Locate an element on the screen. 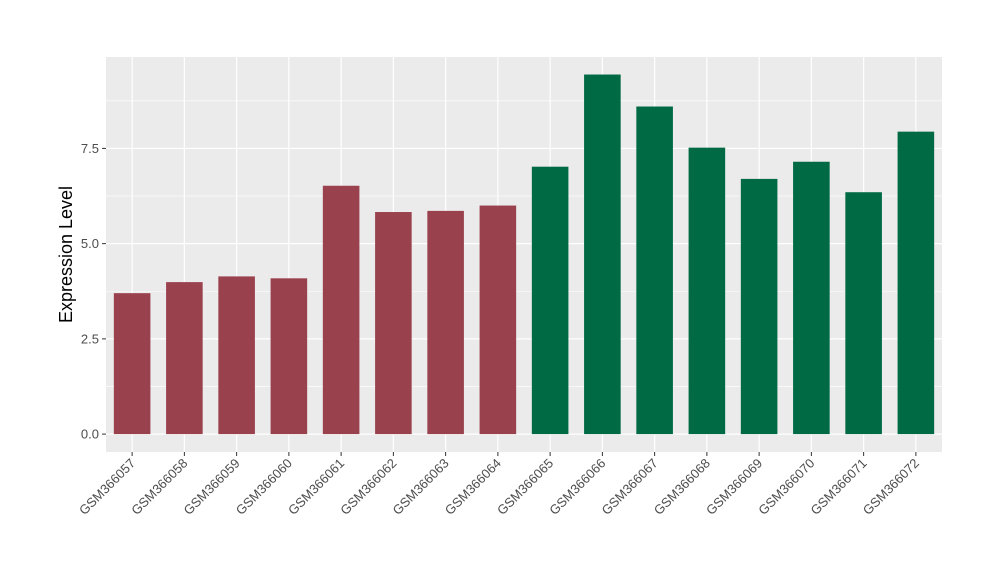 This screenshot has width=1000, height=585. y-tick-label: 0.0 is located at coordinates (90, 434).